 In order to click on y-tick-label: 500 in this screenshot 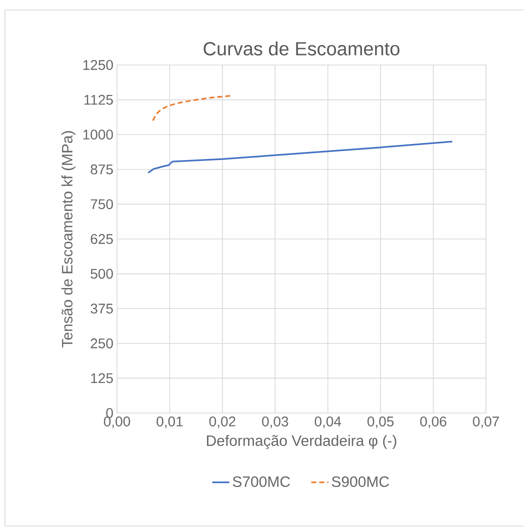, I will do `click(101, 273)`.